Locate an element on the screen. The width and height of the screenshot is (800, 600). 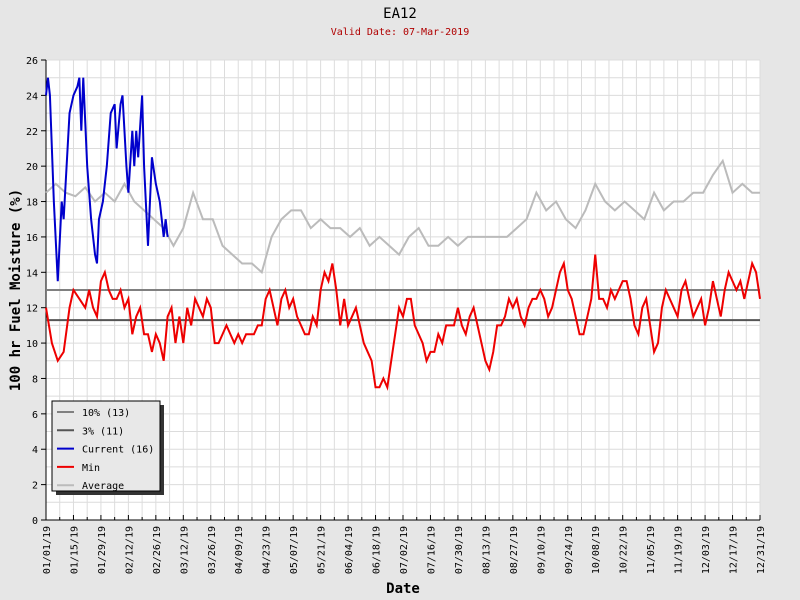
y-tick-label: 20 is located at coordinates (32, 167).